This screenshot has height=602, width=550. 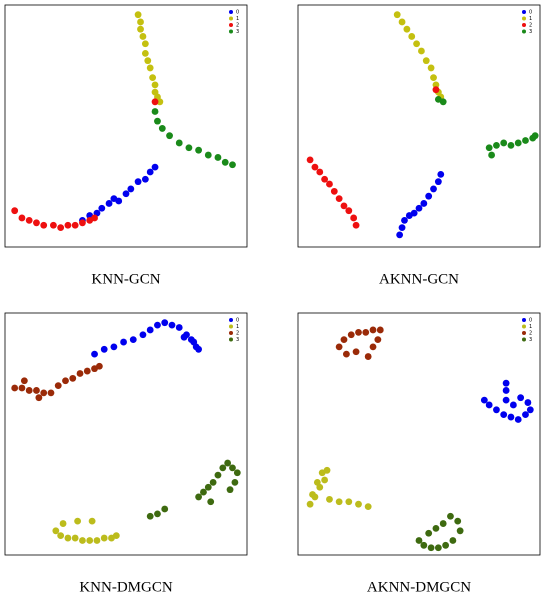 What do you see at coordinates (126, 587) in the screenshot?
I see `caption: KNN-DMGCN` at bounding box center [126, 587].